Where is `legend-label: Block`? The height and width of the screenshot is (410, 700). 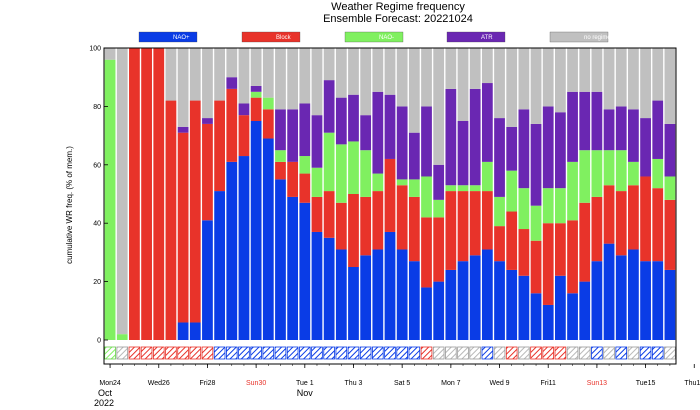 legend-label: Block is located at coordinates (284, 38).